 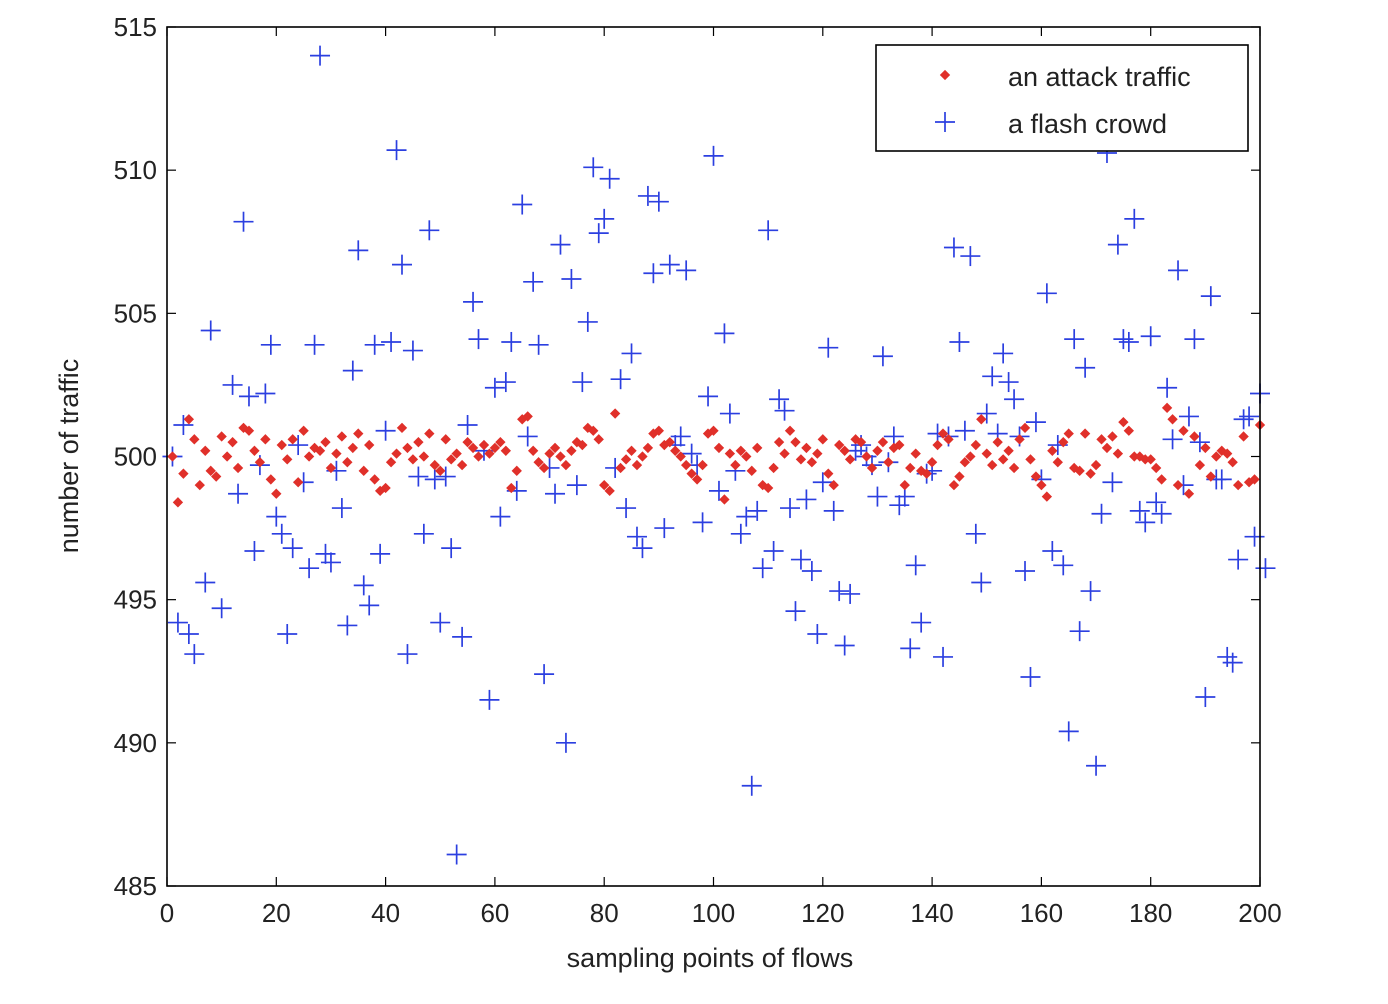 I want to click on x-tick-label: 20, so click(x=276, y=913).